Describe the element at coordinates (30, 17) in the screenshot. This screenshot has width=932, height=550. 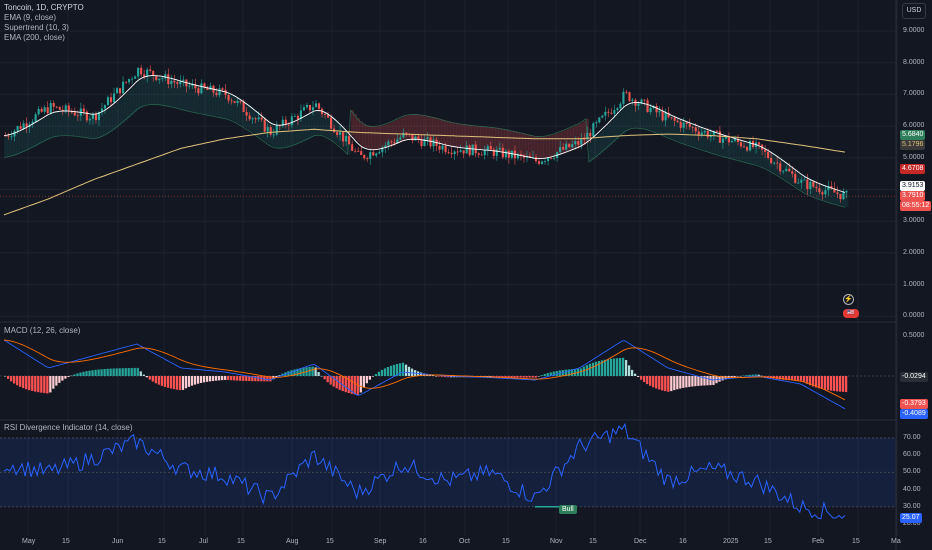
I see `ema9-legend: EMA (9, close)` at that location.